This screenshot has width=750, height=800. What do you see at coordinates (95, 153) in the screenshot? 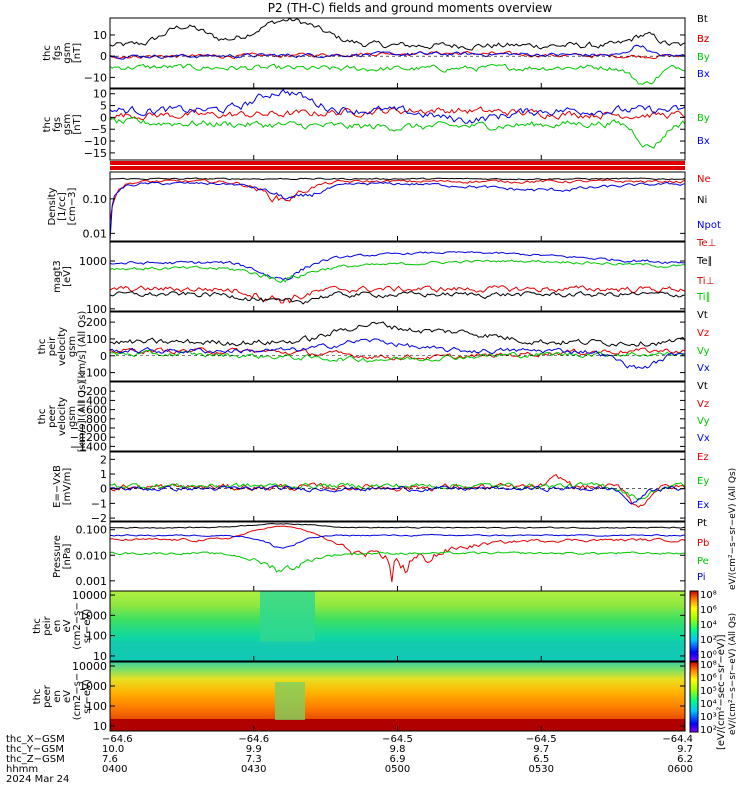
I see `ytick-label: −15` at bounding box center [95, 153].